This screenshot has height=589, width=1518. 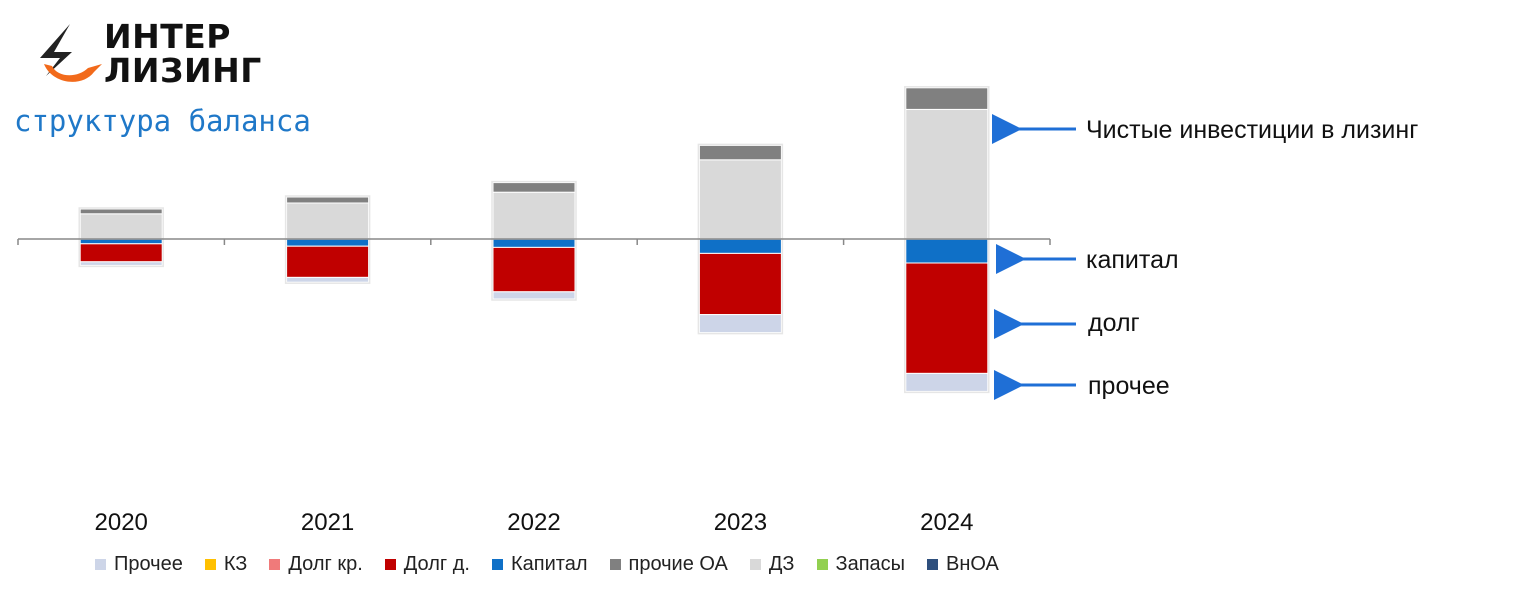 I want to click on legend-item: прочие ОА, so click(x=668, y=564).